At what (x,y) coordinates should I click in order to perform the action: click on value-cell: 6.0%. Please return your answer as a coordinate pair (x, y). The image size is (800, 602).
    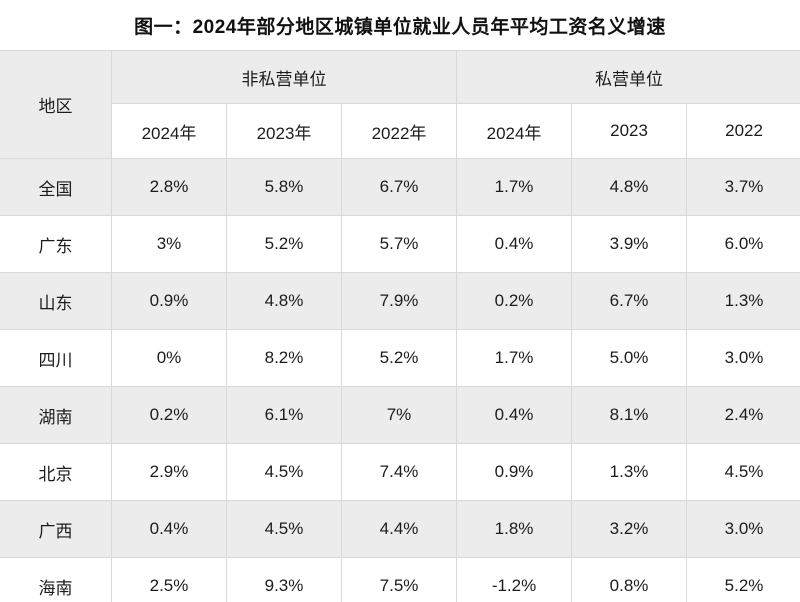
    Looking at the image, I should click on (743, 244).